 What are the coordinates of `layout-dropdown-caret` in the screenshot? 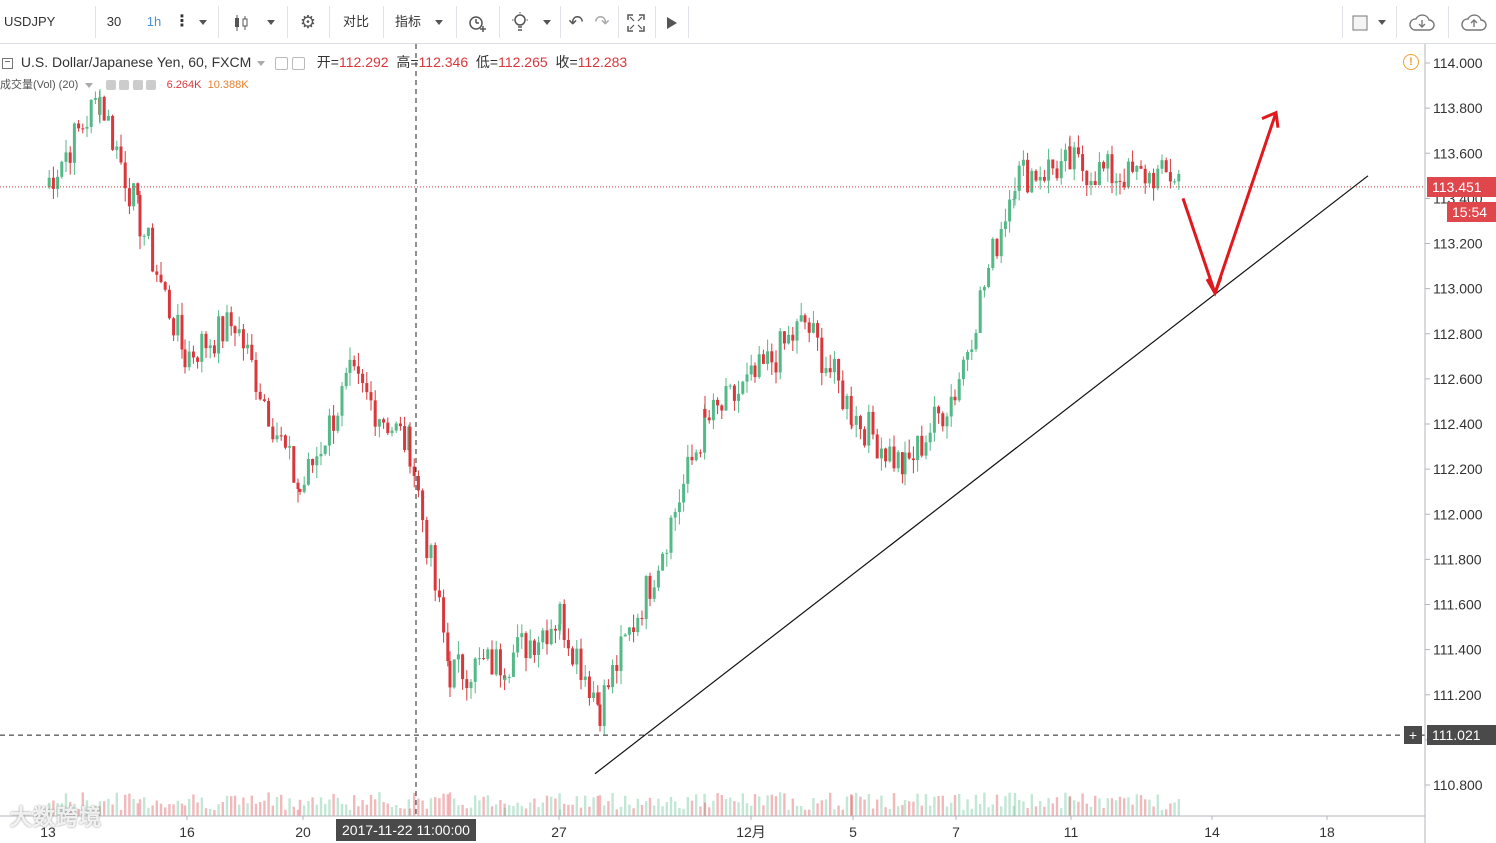 It's located at (1382, 22).